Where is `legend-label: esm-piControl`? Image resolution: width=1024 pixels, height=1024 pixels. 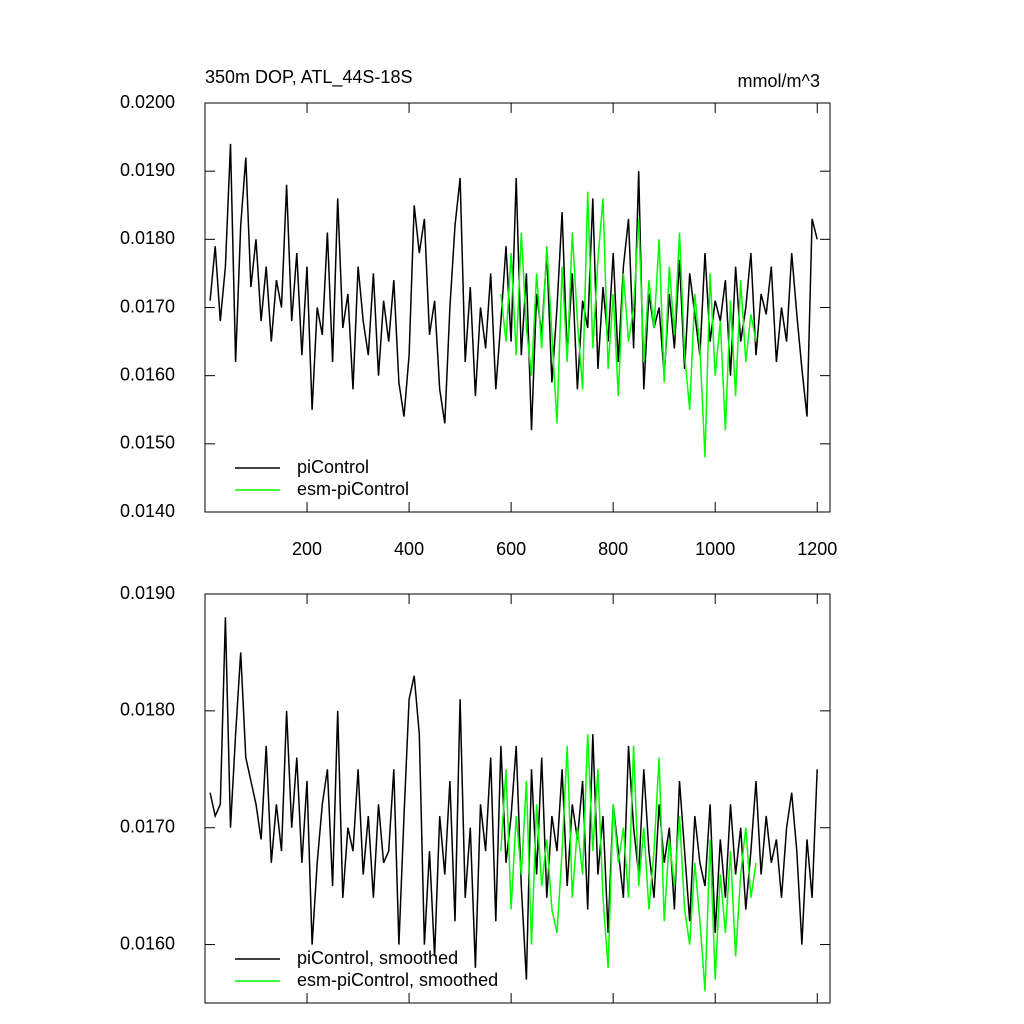
legend-label: esm-piControl is located at coordinates (353, 489).